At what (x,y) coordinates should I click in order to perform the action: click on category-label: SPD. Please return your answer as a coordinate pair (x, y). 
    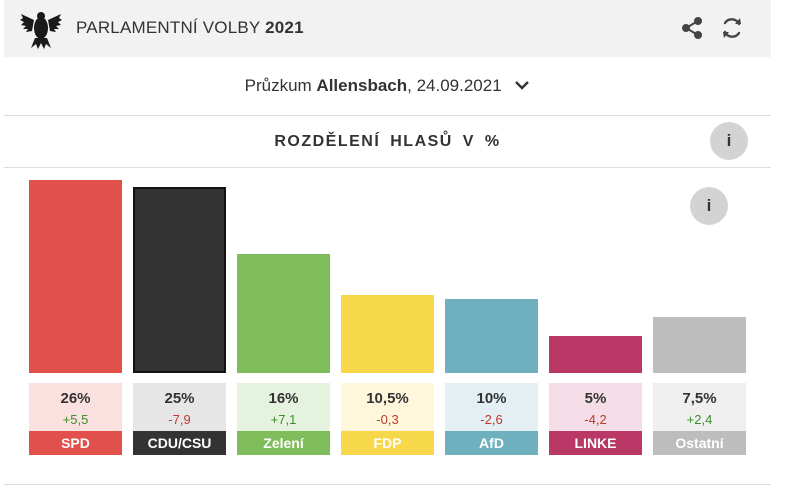
    Looking at the image, I should click on (75, 443).